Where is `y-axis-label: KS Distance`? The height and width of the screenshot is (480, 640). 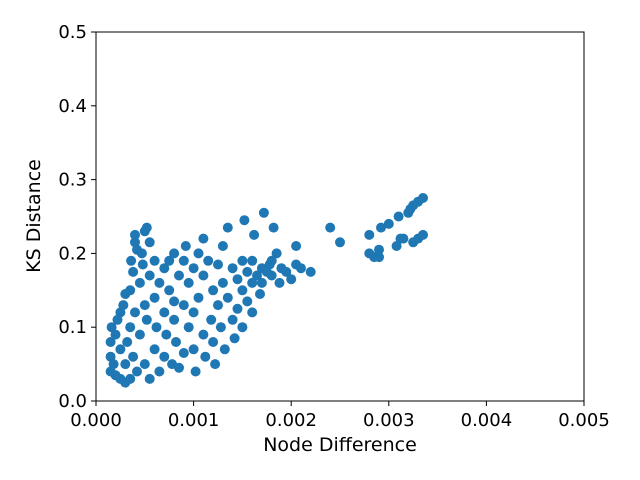
y-axis-label: KS Distance is located at coordinates (34, 216).